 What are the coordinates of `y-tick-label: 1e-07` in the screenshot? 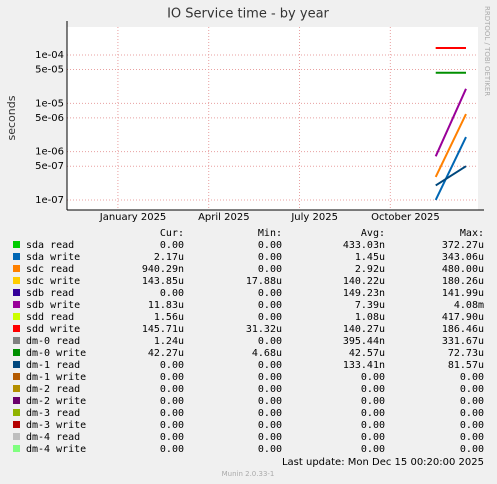 It's located at (49, 200).